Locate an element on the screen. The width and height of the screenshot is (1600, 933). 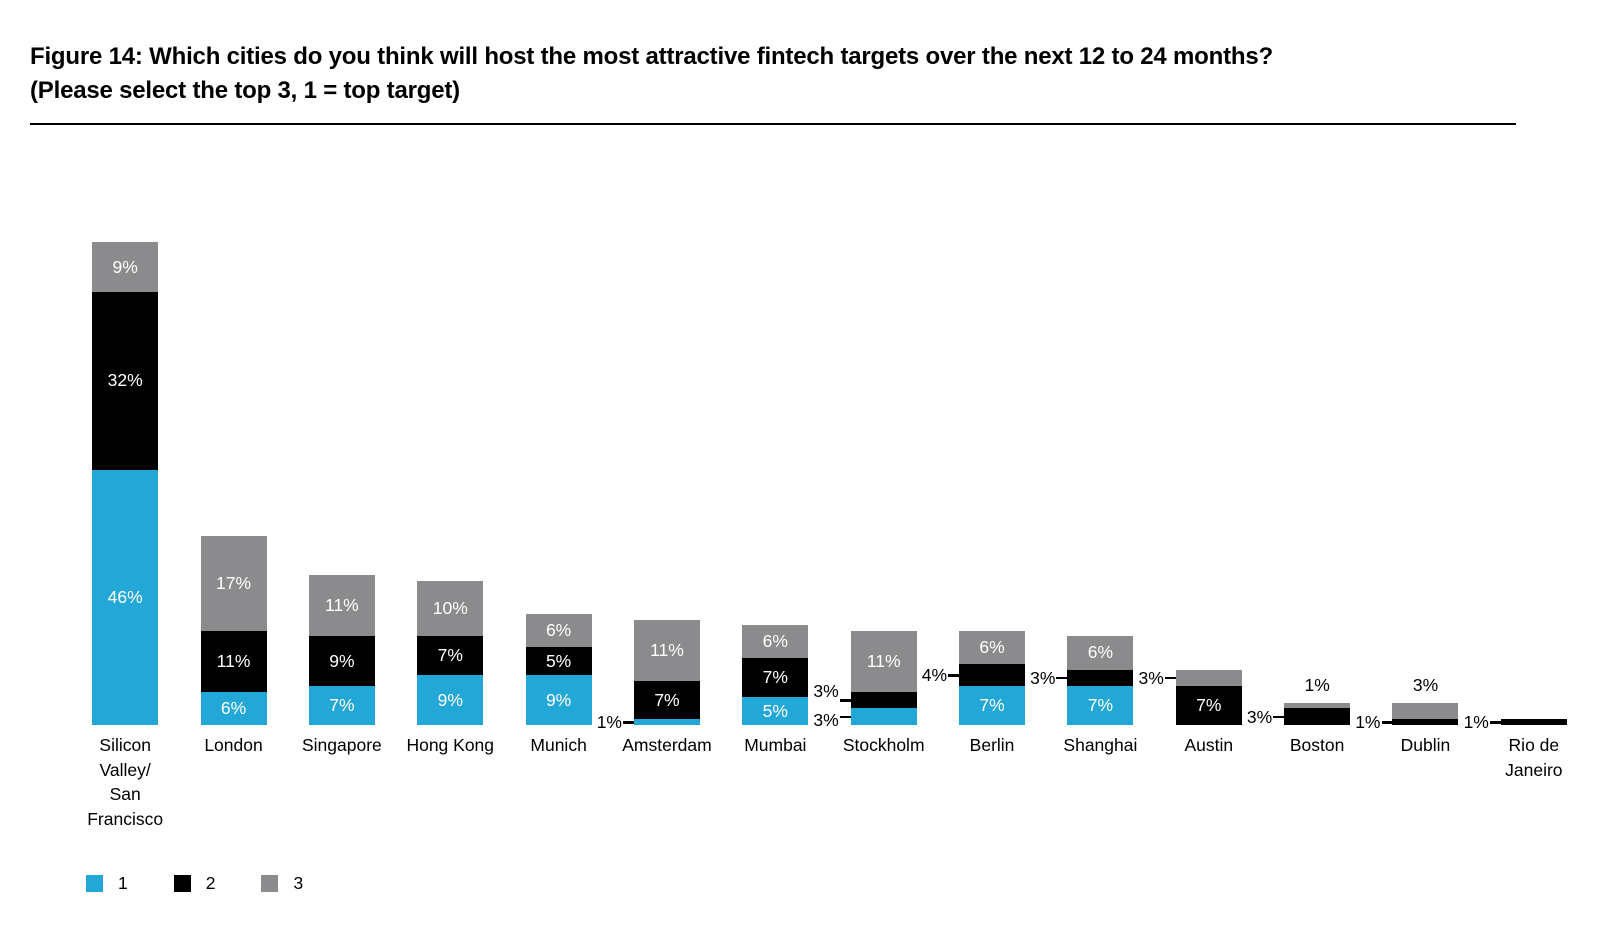
bar-segment-rank3: 9% is located at coordinates (125, 267).